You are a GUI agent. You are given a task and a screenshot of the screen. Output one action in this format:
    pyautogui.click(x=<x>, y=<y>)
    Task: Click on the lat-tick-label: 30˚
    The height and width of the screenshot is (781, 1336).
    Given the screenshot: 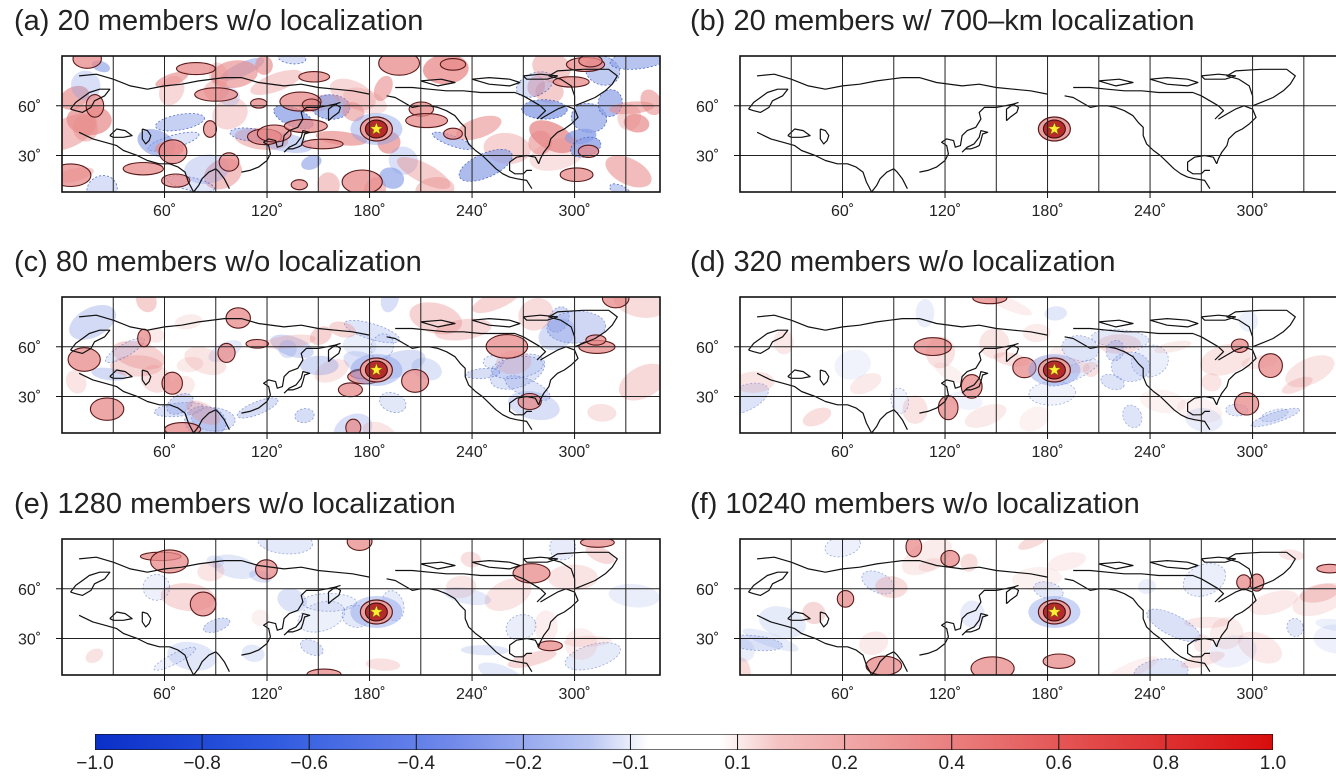 What is the action you would take?
    pyautogui.click(x=29, y=640)
    